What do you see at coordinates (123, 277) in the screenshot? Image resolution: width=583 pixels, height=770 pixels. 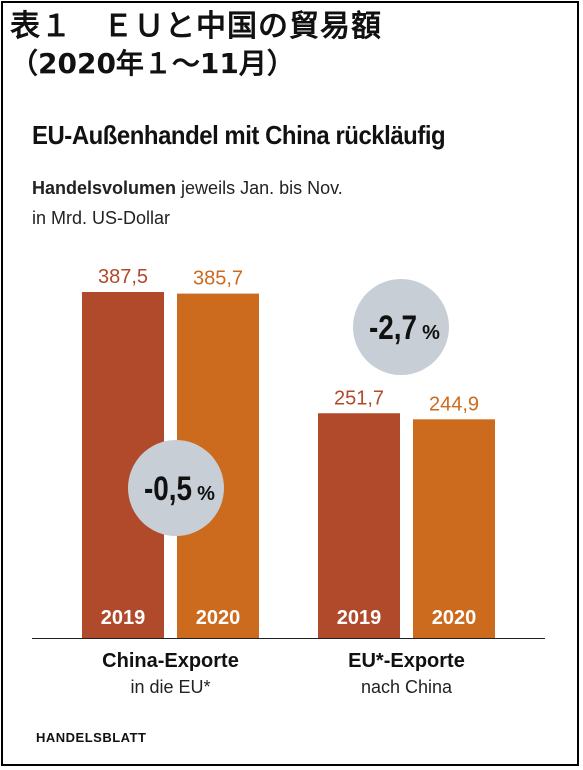 I see `value-label: 387,5` at bounding box center [123, 277].